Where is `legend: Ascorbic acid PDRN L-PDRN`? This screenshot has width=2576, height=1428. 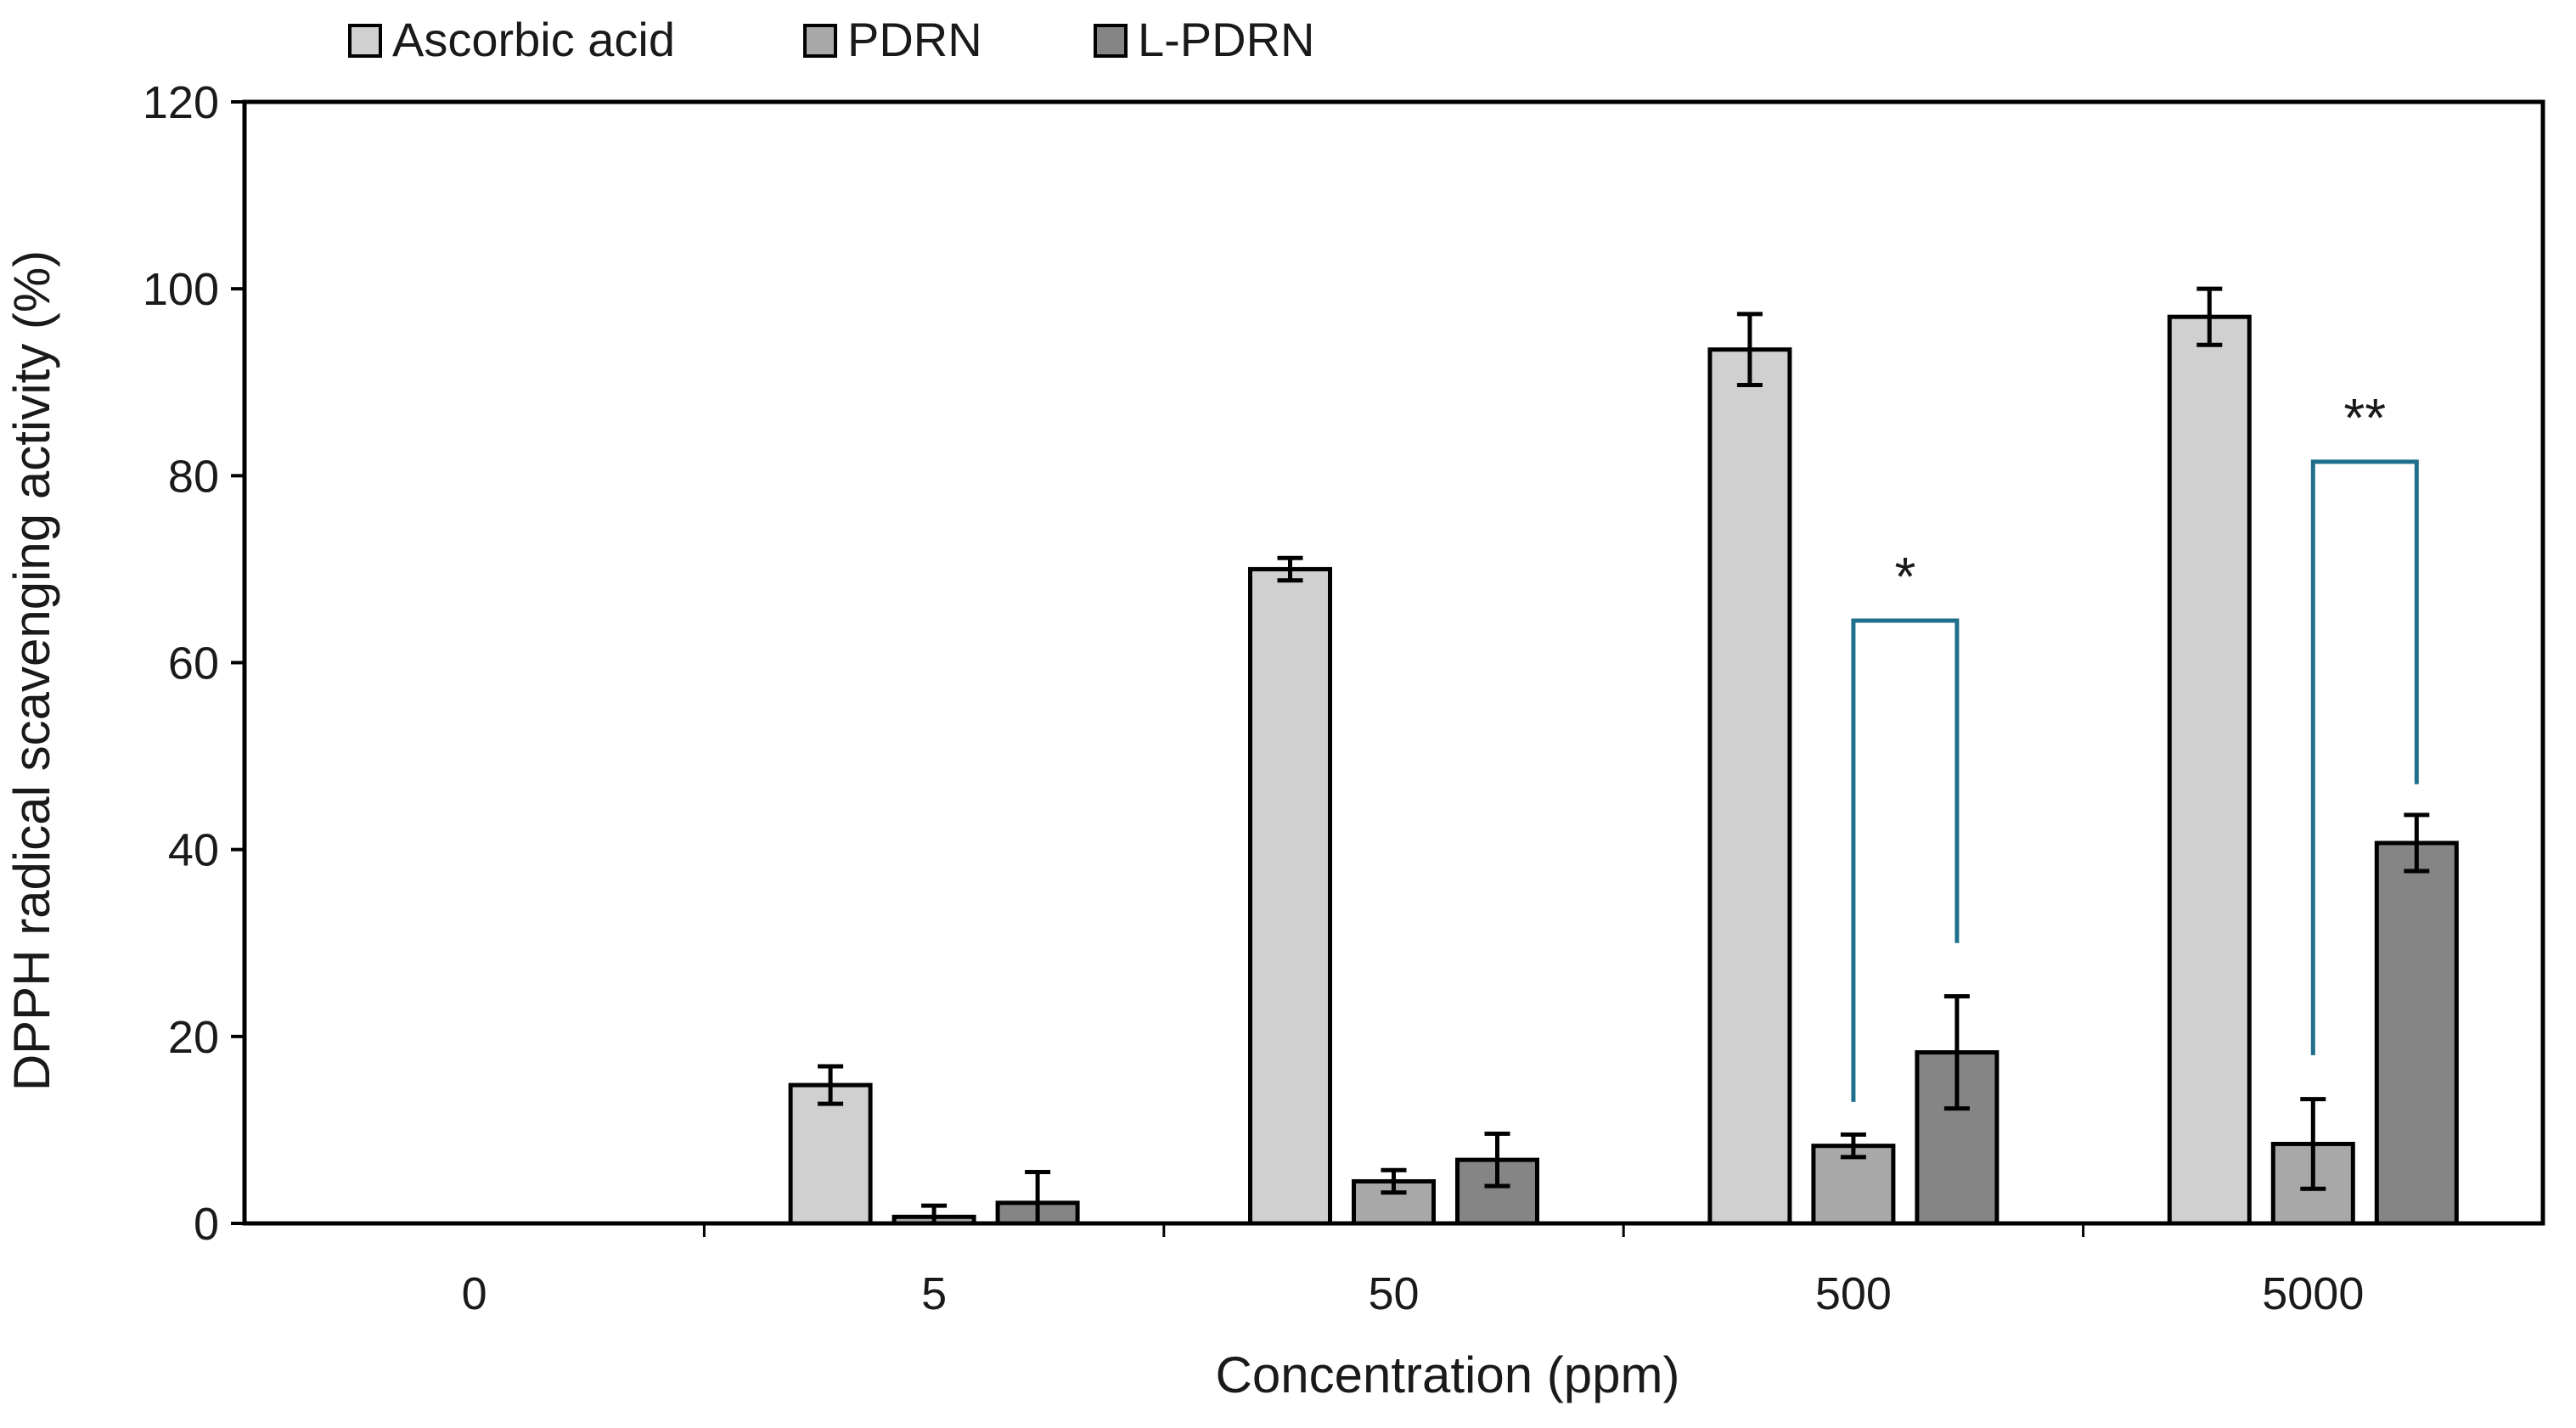 legend: Ascorbic acid PDRN L-PDRN is located at coordinates (831, 39).